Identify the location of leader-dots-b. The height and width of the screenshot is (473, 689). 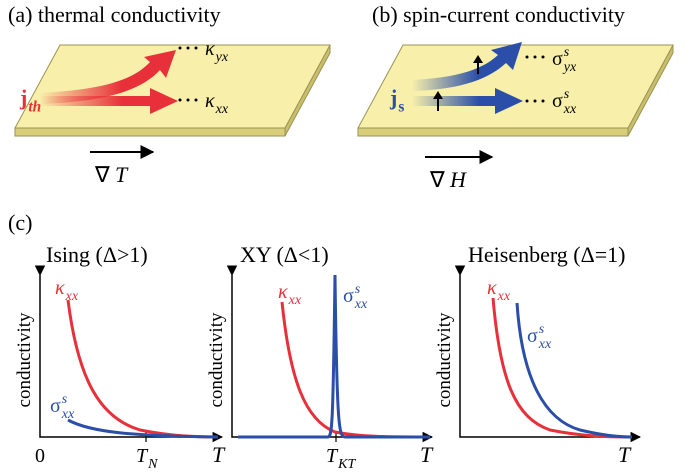
(535, 79).